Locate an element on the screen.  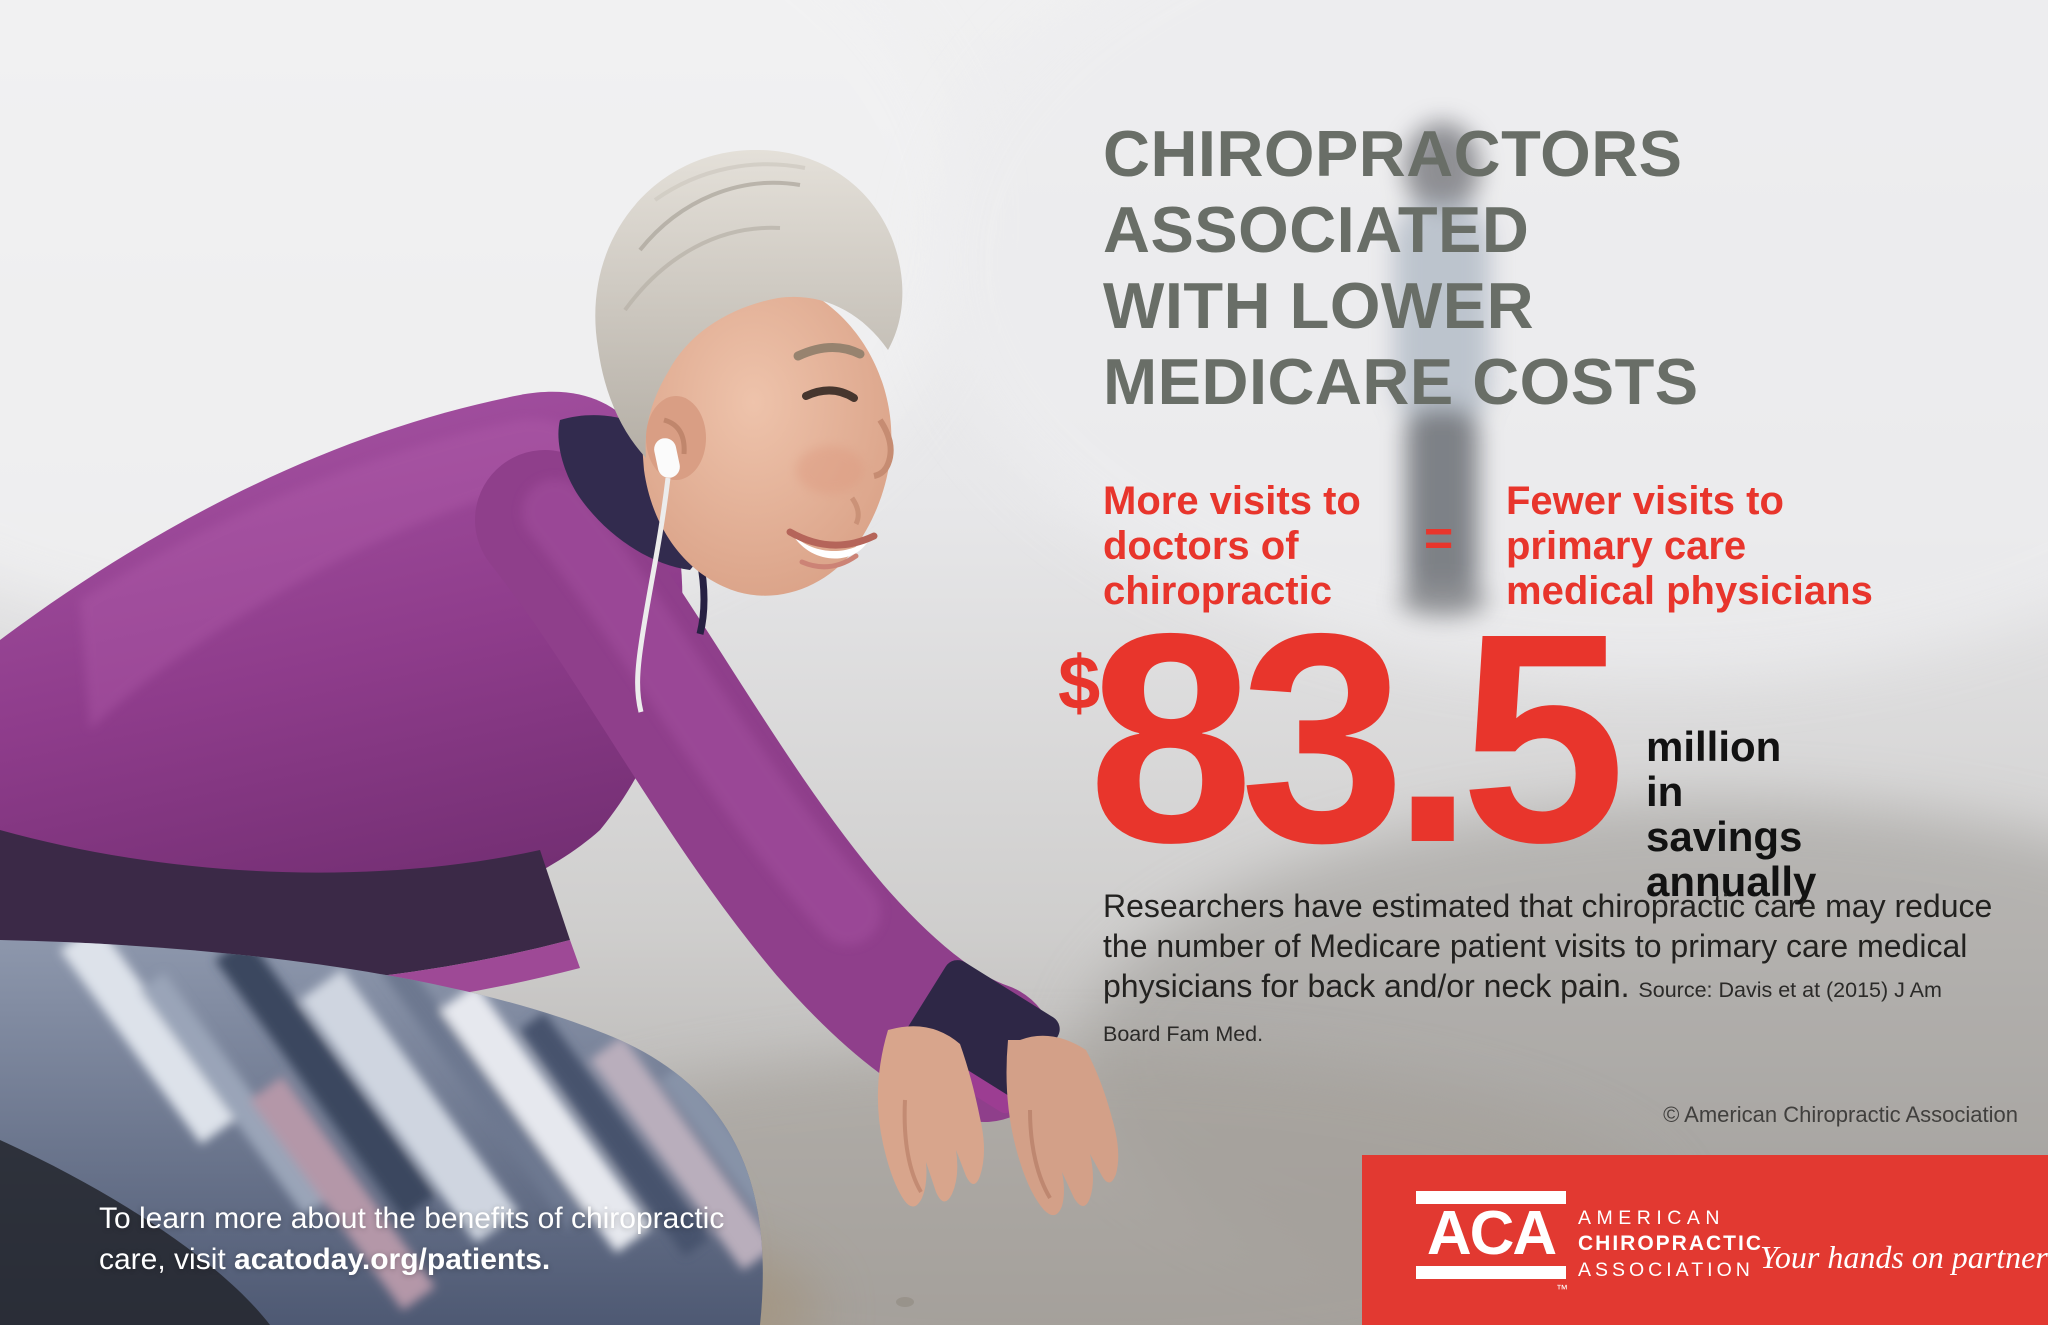
equals-sign: = is located at coordinates (1439, 538).